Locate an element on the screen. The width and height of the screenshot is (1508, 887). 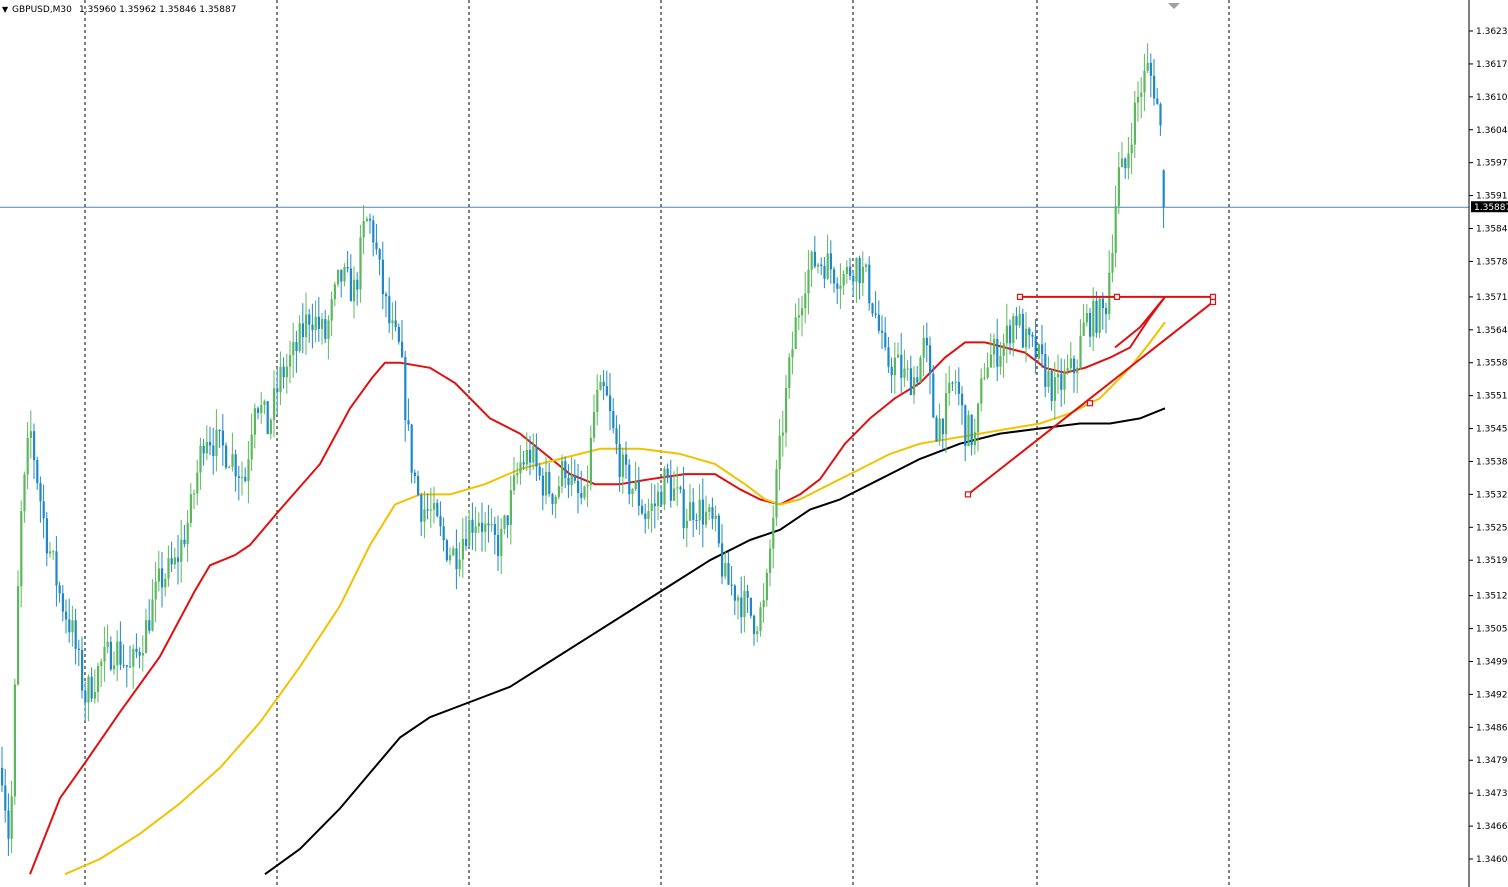
drawing-objects is located at coordinates (1090, 395).